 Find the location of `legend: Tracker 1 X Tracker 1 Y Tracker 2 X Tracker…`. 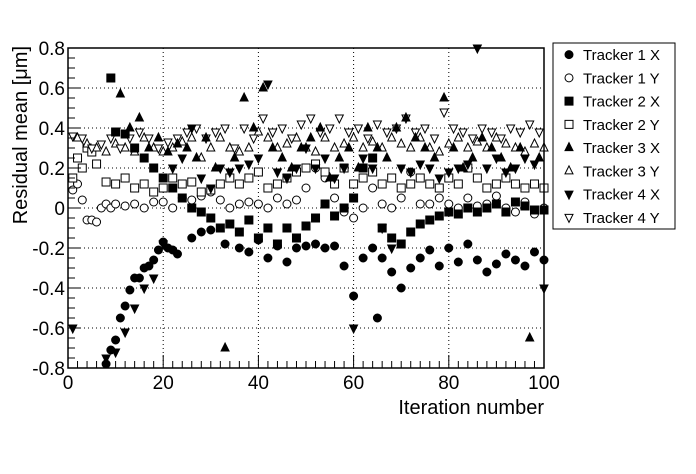

legend: Tracker 1 X Tracker 1 Y Tracker 2 X Tracker… is located at coordinates (614, 136).